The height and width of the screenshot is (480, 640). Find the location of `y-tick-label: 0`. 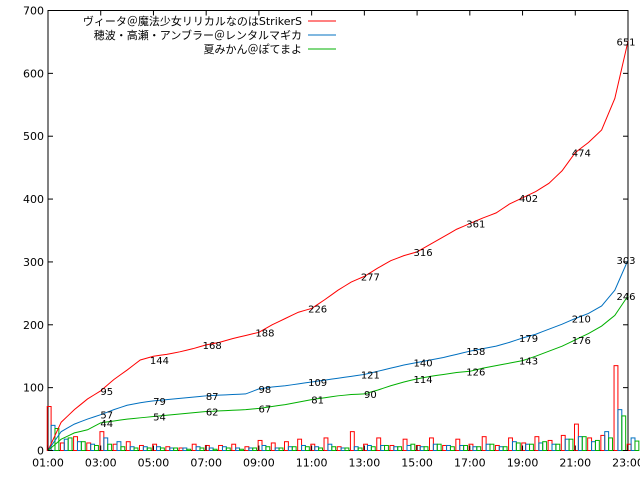

y-tick-label: 0 is located at coordinates (40, 451).